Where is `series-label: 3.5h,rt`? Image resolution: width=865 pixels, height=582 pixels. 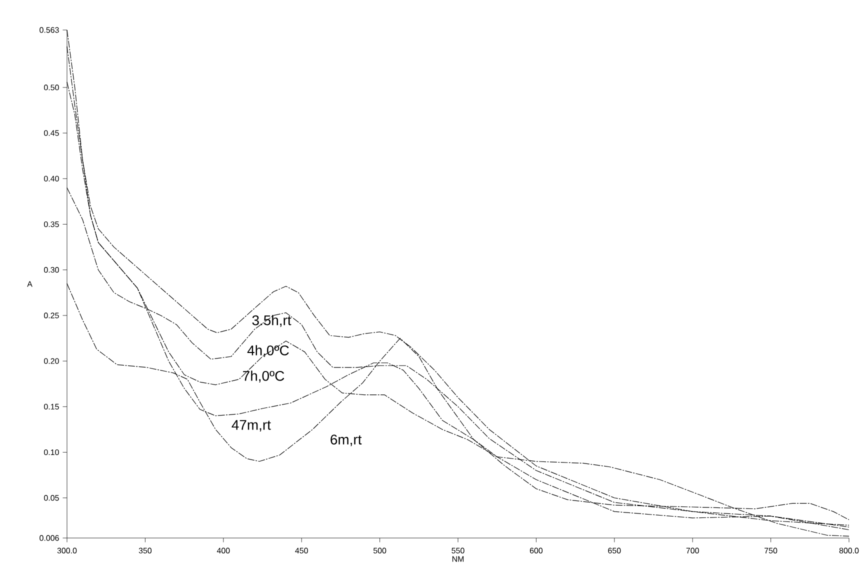
series-label: 3.5h,rt is located at coordinates (272, 320).